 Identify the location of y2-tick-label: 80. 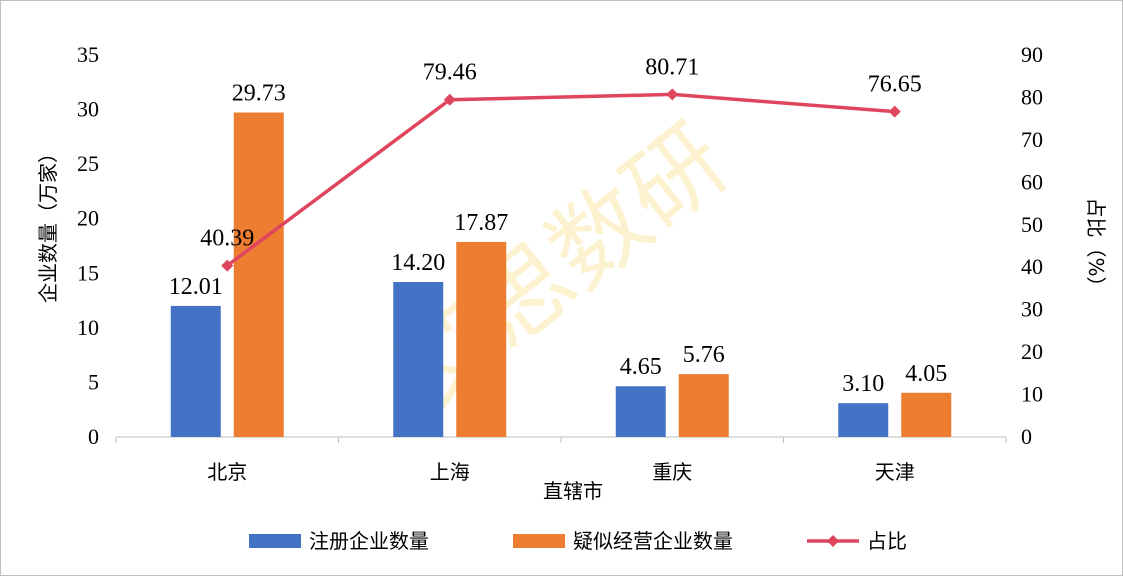
(1032, 96).